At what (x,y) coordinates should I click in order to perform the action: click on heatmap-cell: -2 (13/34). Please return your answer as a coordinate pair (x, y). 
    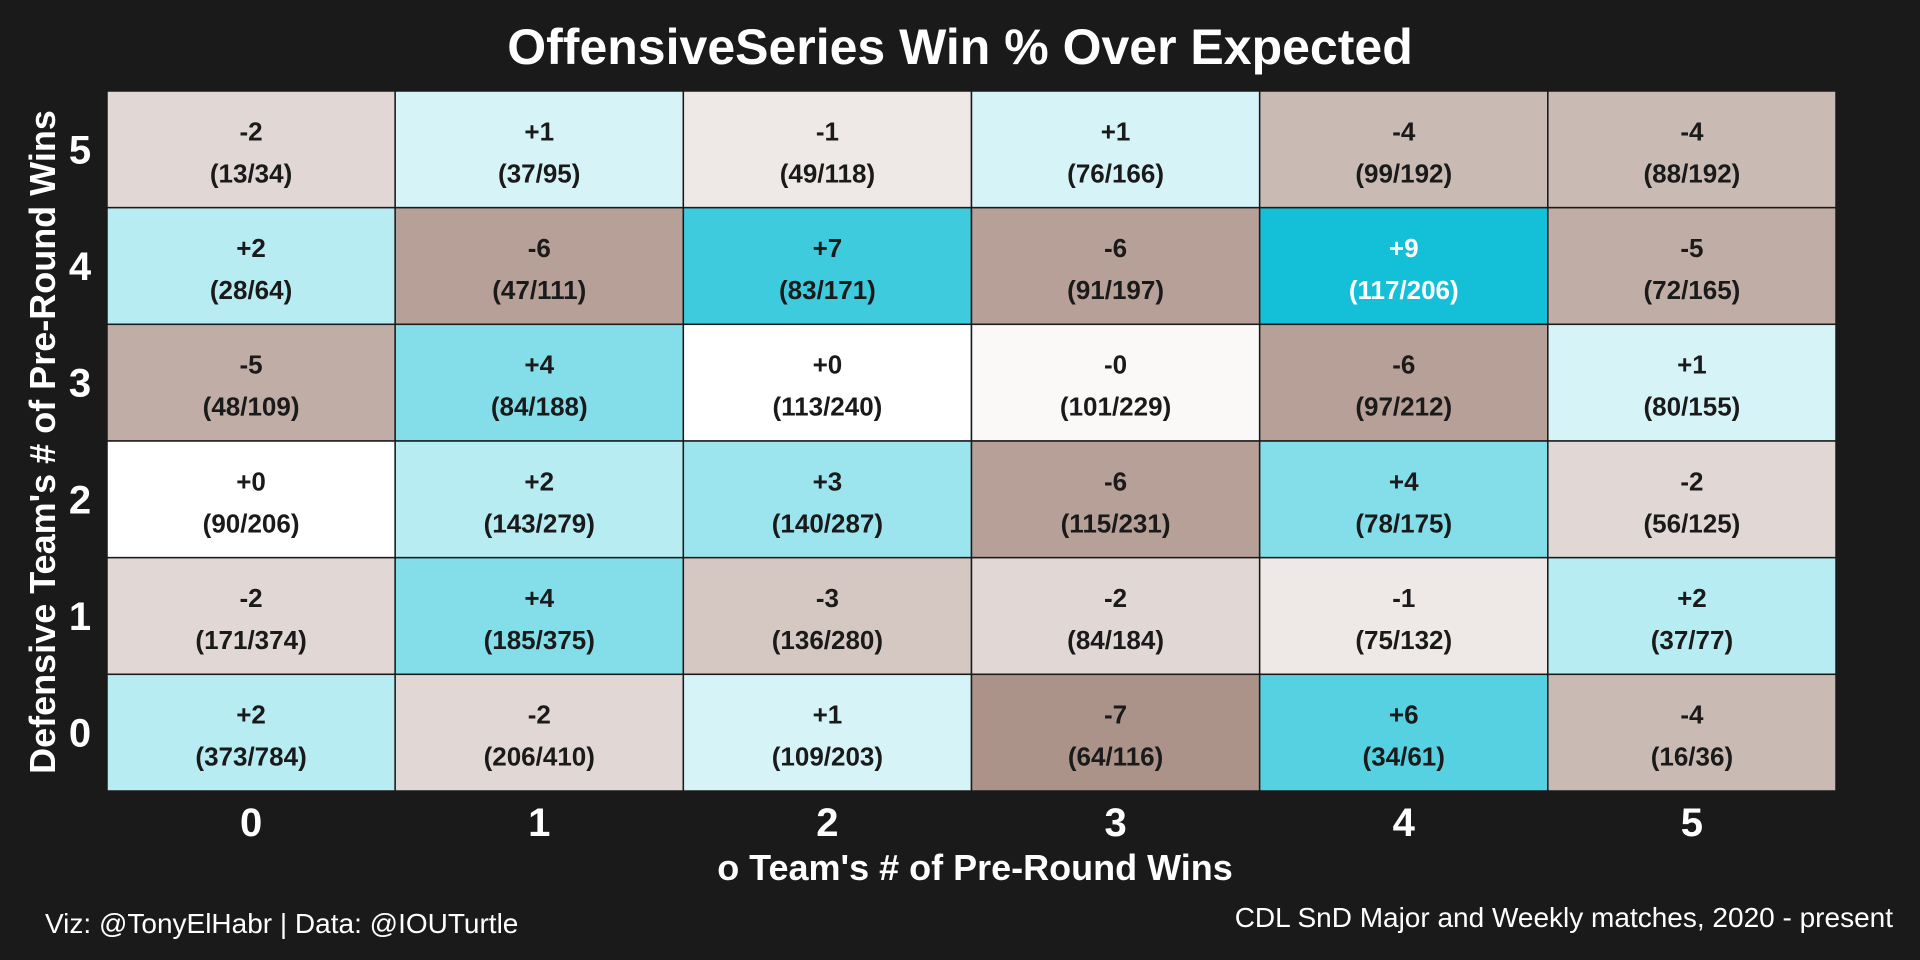
    Looking at the image, I should click on (251, 149).